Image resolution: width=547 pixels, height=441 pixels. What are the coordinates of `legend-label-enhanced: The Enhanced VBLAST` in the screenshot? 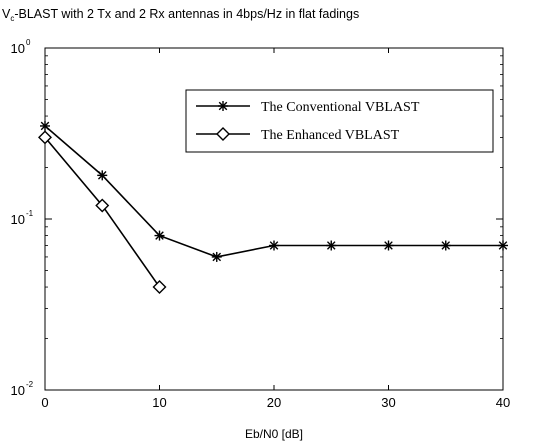 It's located at (330, 135).